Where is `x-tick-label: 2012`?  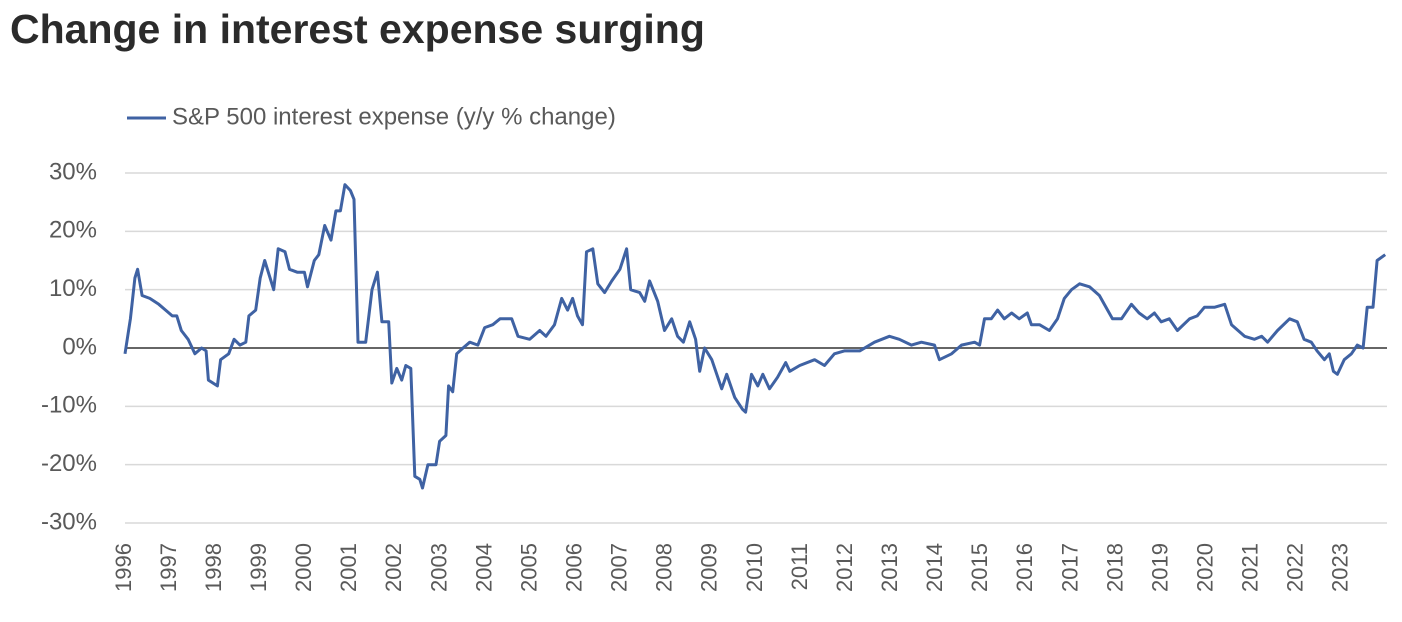
x-tick-label: 2012 is located at coordinates (844, 567).